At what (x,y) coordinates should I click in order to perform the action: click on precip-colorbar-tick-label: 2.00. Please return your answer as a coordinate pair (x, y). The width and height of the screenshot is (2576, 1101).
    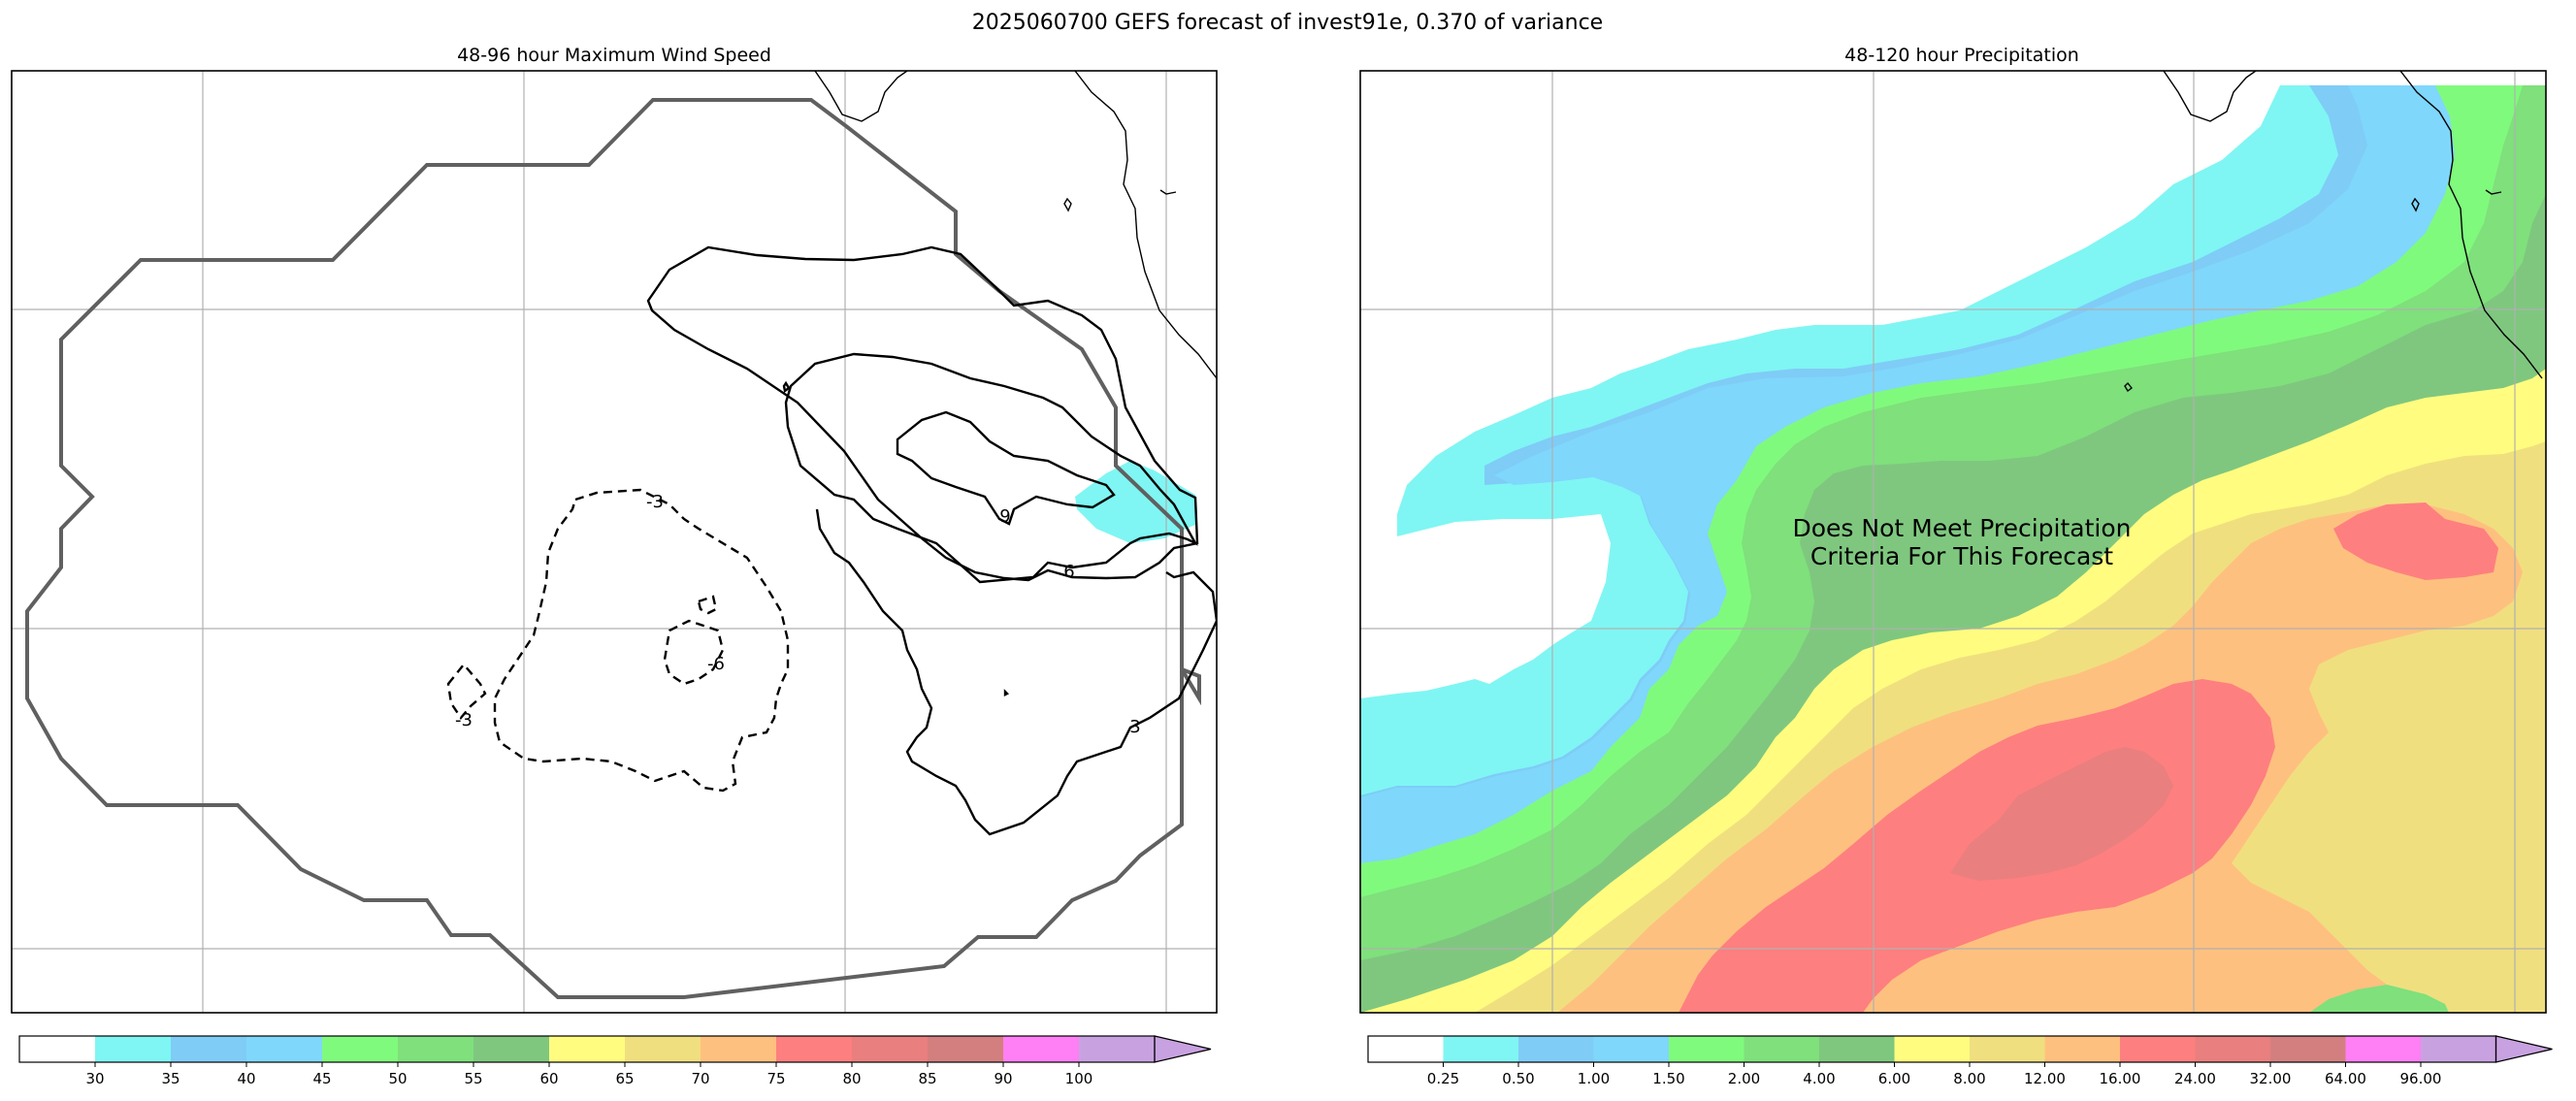
    Looking at the image, I should click on (1744, 1078).